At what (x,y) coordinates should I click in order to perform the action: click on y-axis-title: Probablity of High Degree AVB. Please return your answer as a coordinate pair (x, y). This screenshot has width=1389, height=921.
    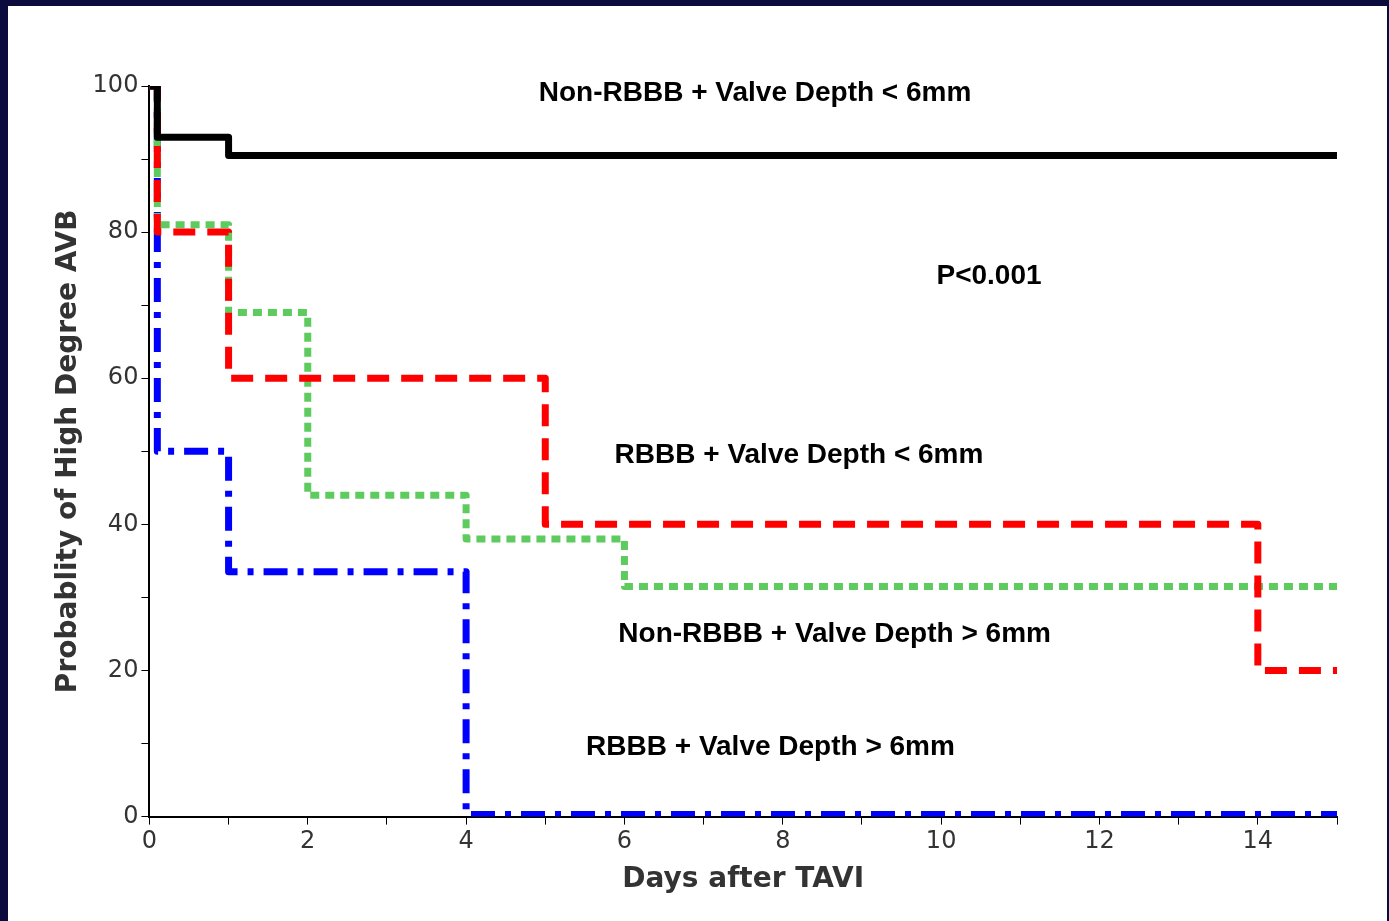
    Looking at the image, I should click on (67, 451).